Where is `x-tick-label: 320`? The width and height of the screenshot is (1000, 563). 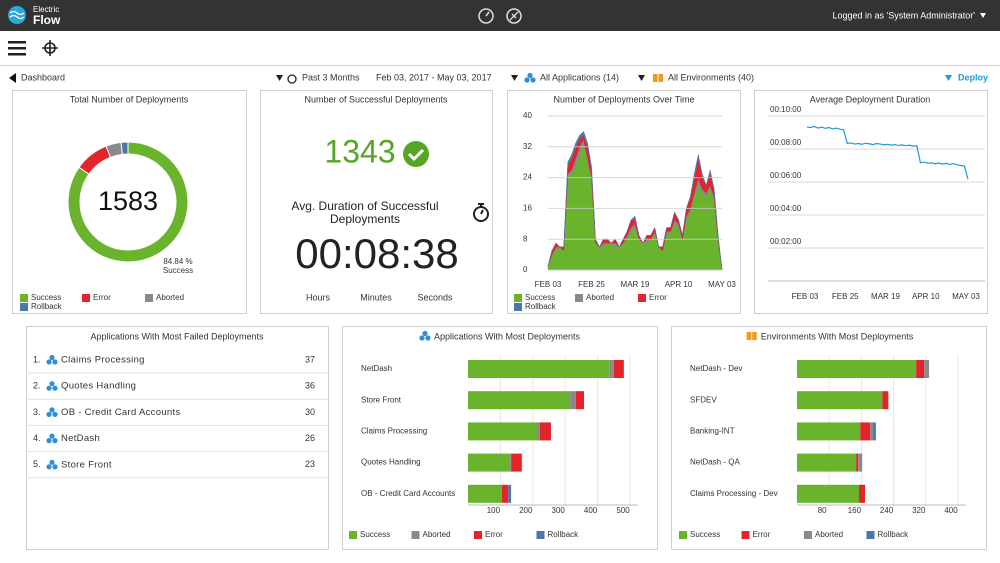
x-tick-label: 320 is located at coordinates (919, 510).